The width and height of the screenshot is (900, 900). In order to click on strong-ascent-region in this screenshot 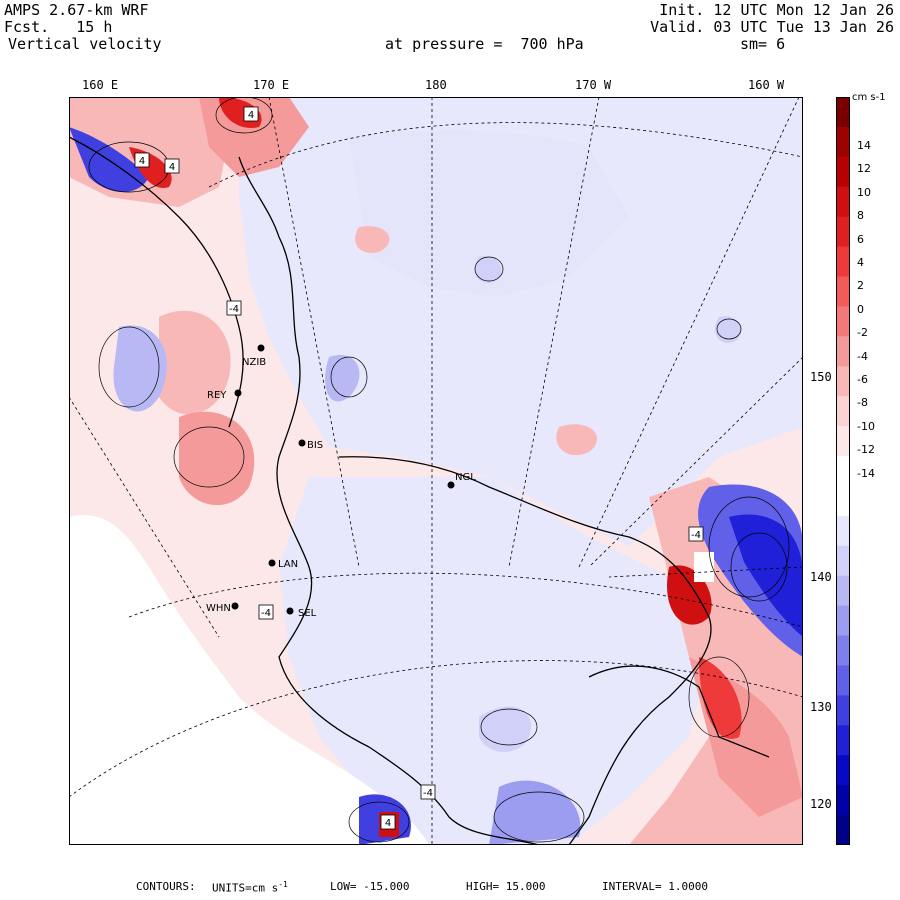, I will do `click(720, 698)`.